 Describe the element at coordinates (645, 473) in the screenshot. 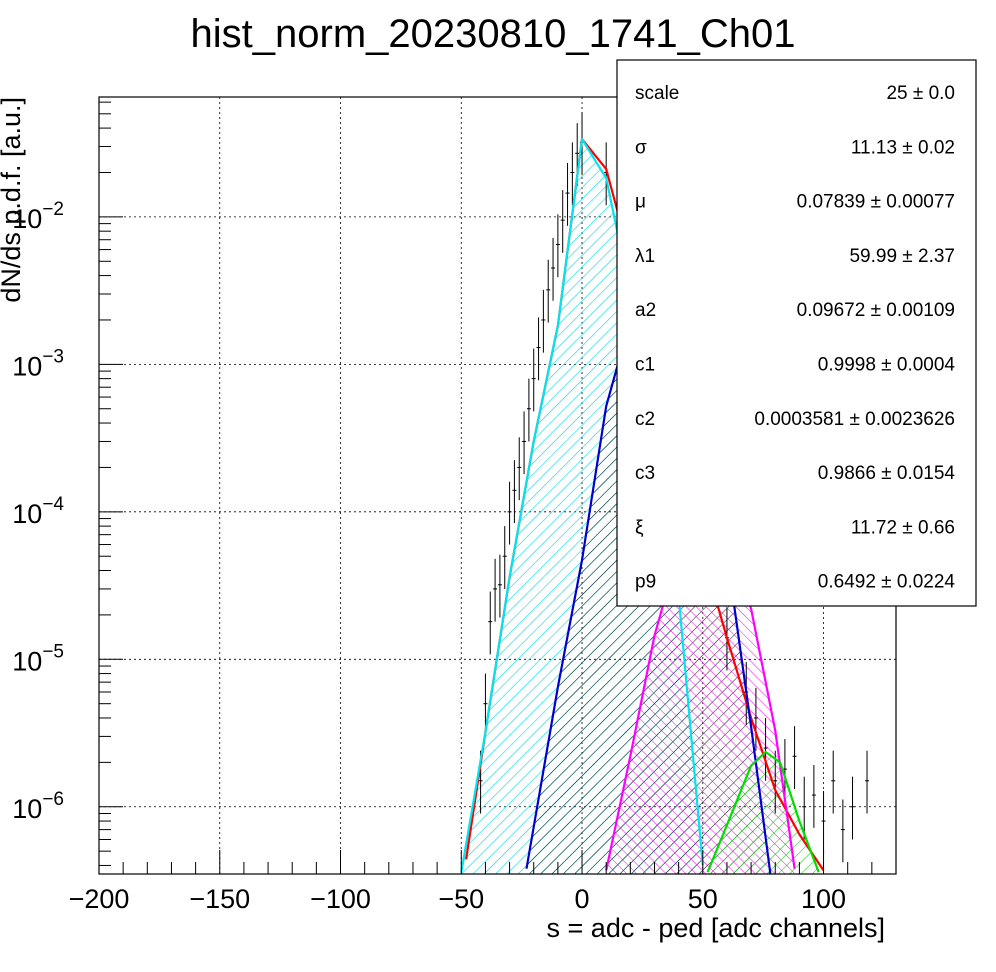

I see `stats-param-name: c3` at that location.